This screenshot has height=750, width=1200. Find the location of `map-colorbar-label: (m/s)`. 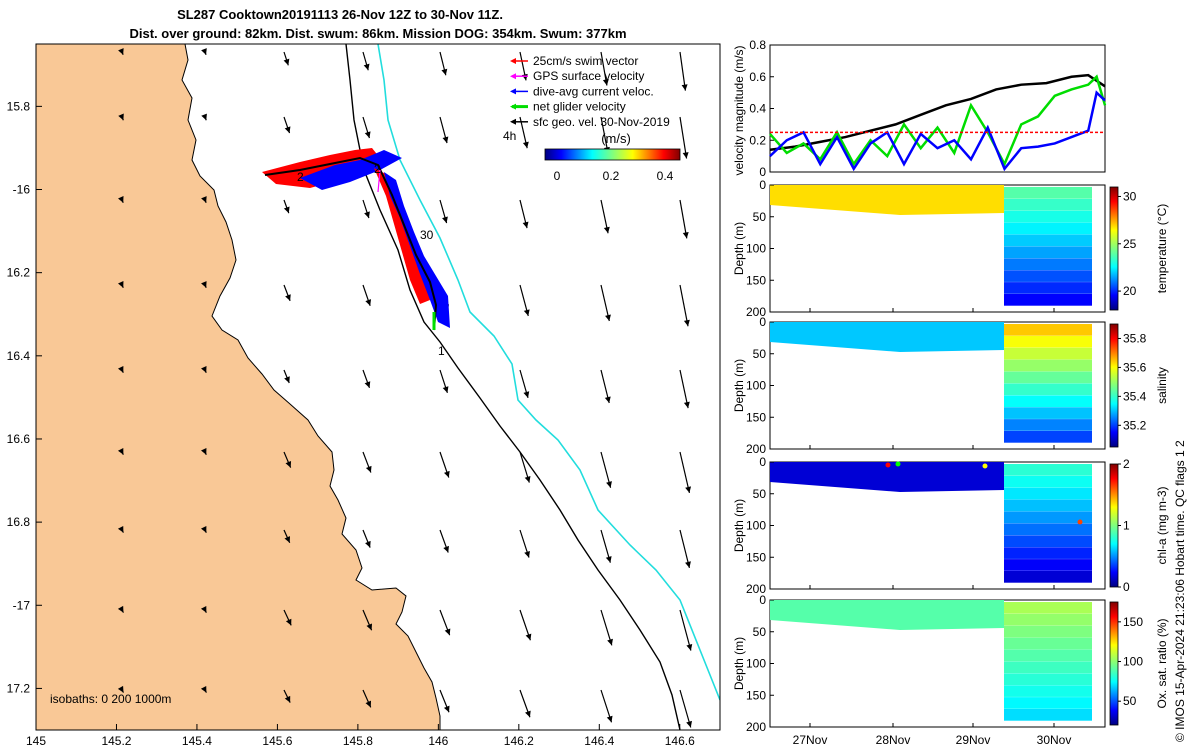

map-colorbar-label: (m/s) is located at coordinates (616, 138).